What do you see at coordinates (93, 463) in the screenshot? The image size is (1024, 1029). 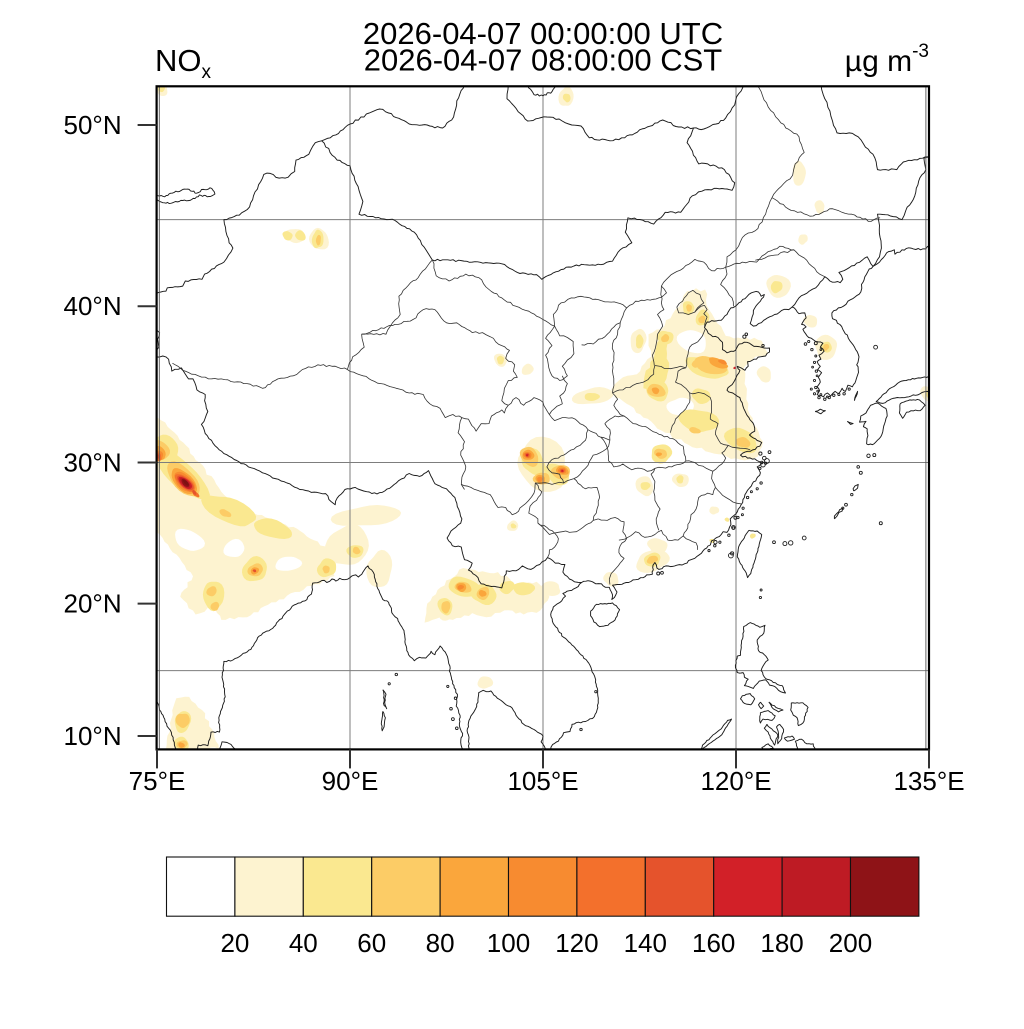 I see `svg-text: 30°N` at bounding box center [93, 463].